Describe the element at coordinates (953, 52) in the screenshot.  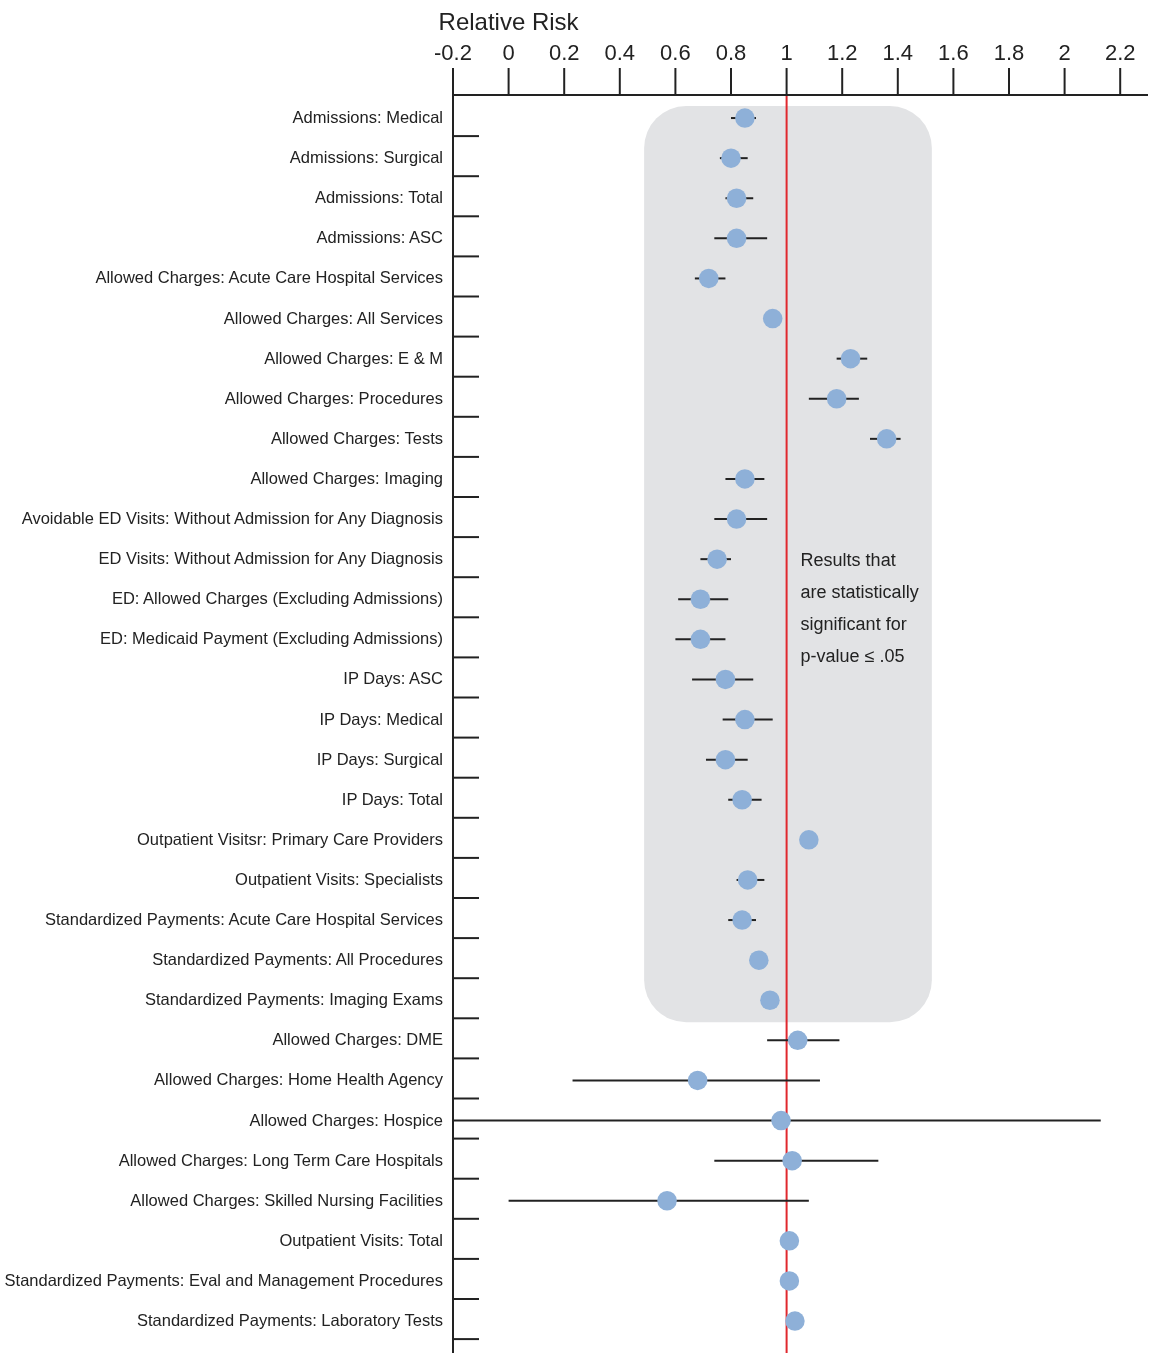
I see `x-tick-label: 1.6` at that location.